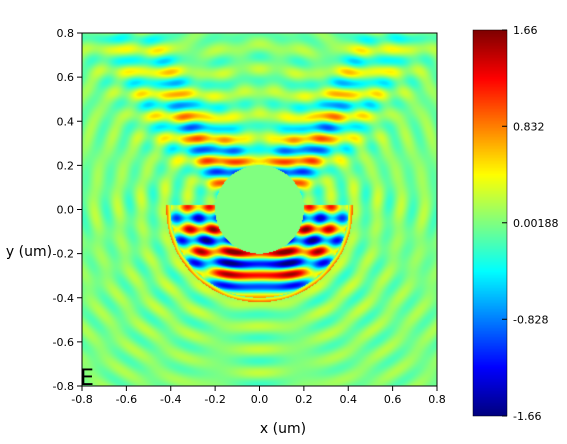 Image resolution: width=567 pixels, height=444 pixels. I want to click on colorbar-tick-label: 0.00188, so click(536, 223).